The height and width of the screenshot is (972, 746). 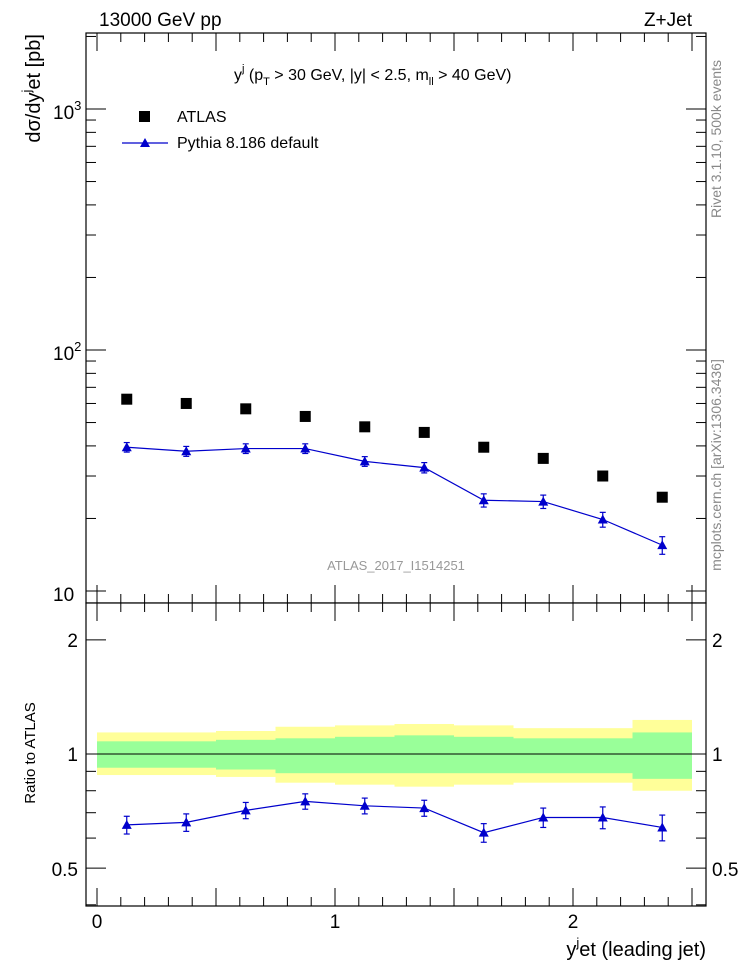 I want to click on xtick-label-1: 1, so click(x=335, y=922).